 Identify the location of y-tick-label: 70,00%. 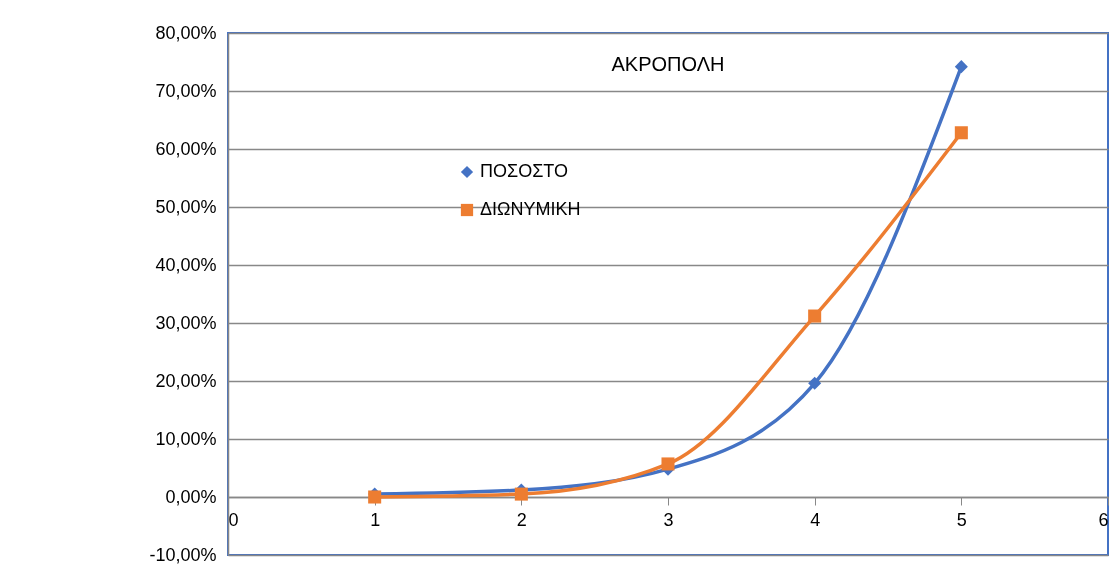
(186, 90).